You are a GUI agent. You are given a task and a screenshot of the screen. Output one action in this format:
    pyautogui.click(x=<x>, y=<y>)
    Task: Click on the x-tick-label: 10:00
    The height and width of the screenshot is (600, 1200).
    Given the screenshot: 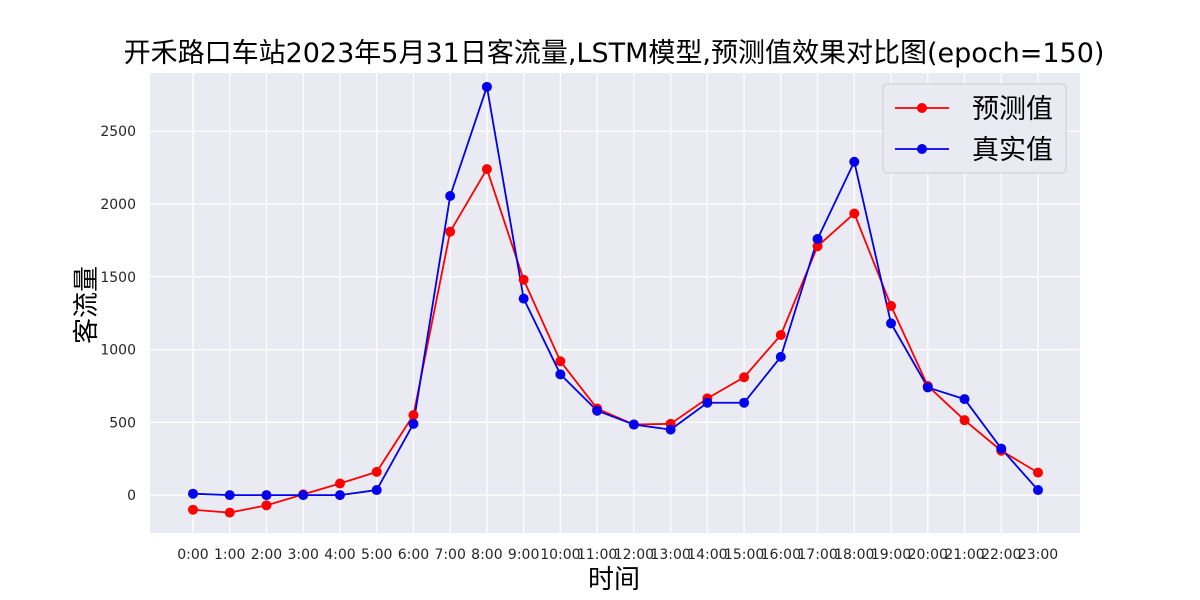 What is the action you would take?
    pyautogui.click(x=560, y=555)
    